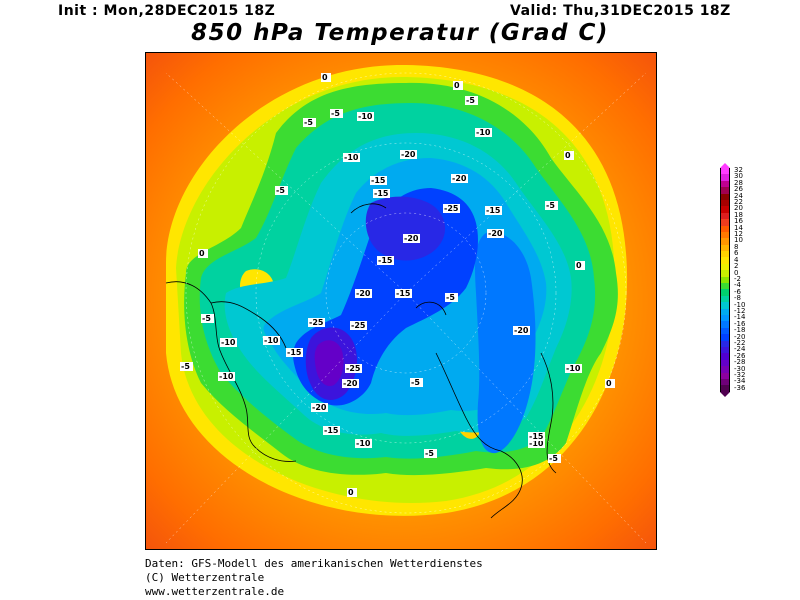  What do you see at coordinates (740, 317) in the screenshot?
I see `color-scale-tick-label: -14` at bounding box center [740, 317].